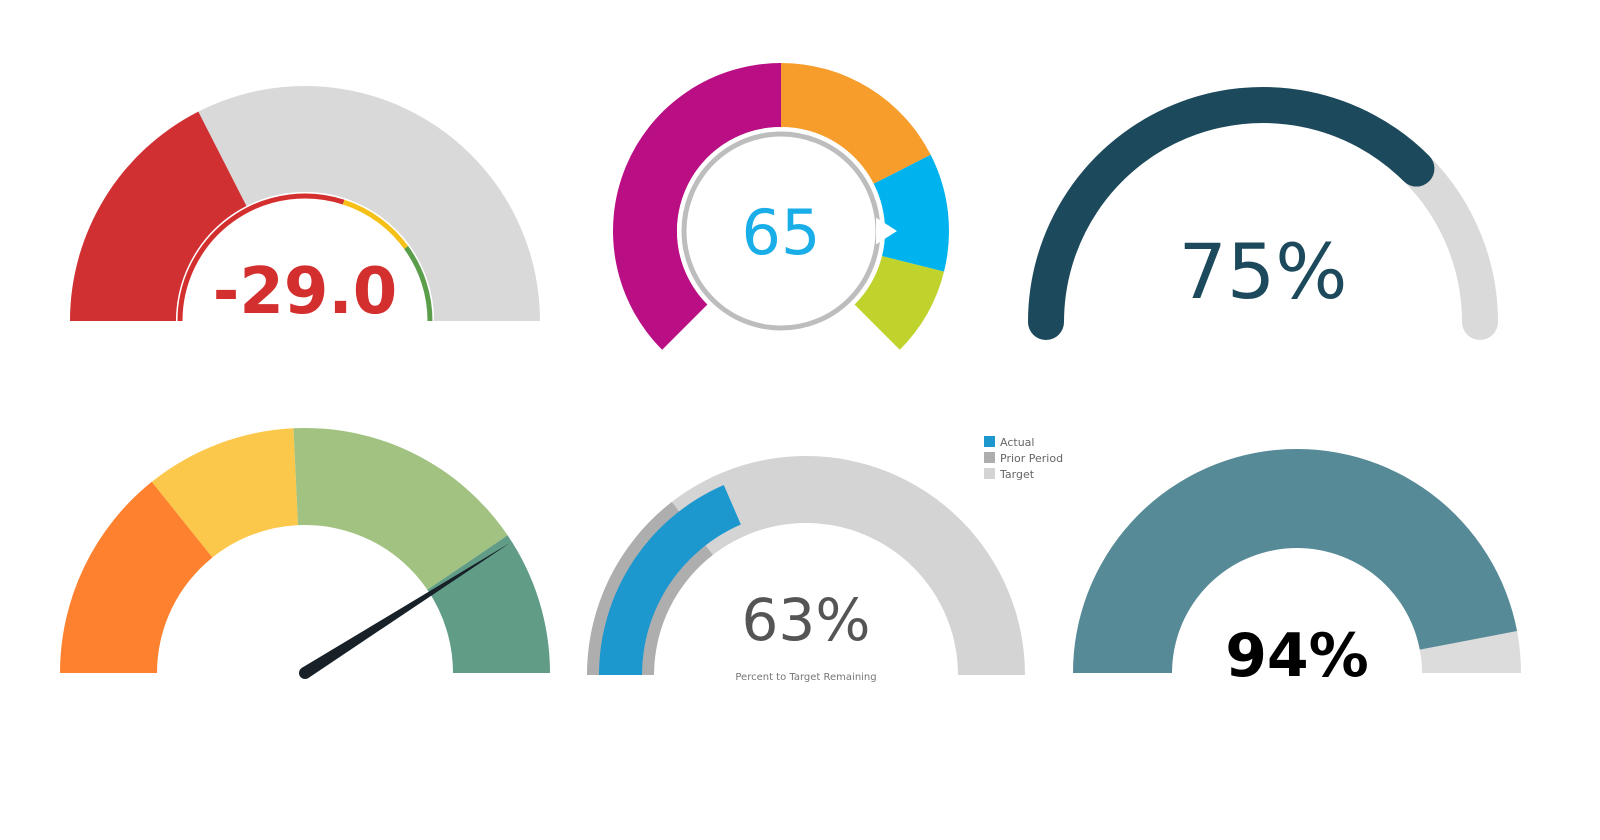  I want to click on gauge-red-value: -29.0, so click(305, 207).